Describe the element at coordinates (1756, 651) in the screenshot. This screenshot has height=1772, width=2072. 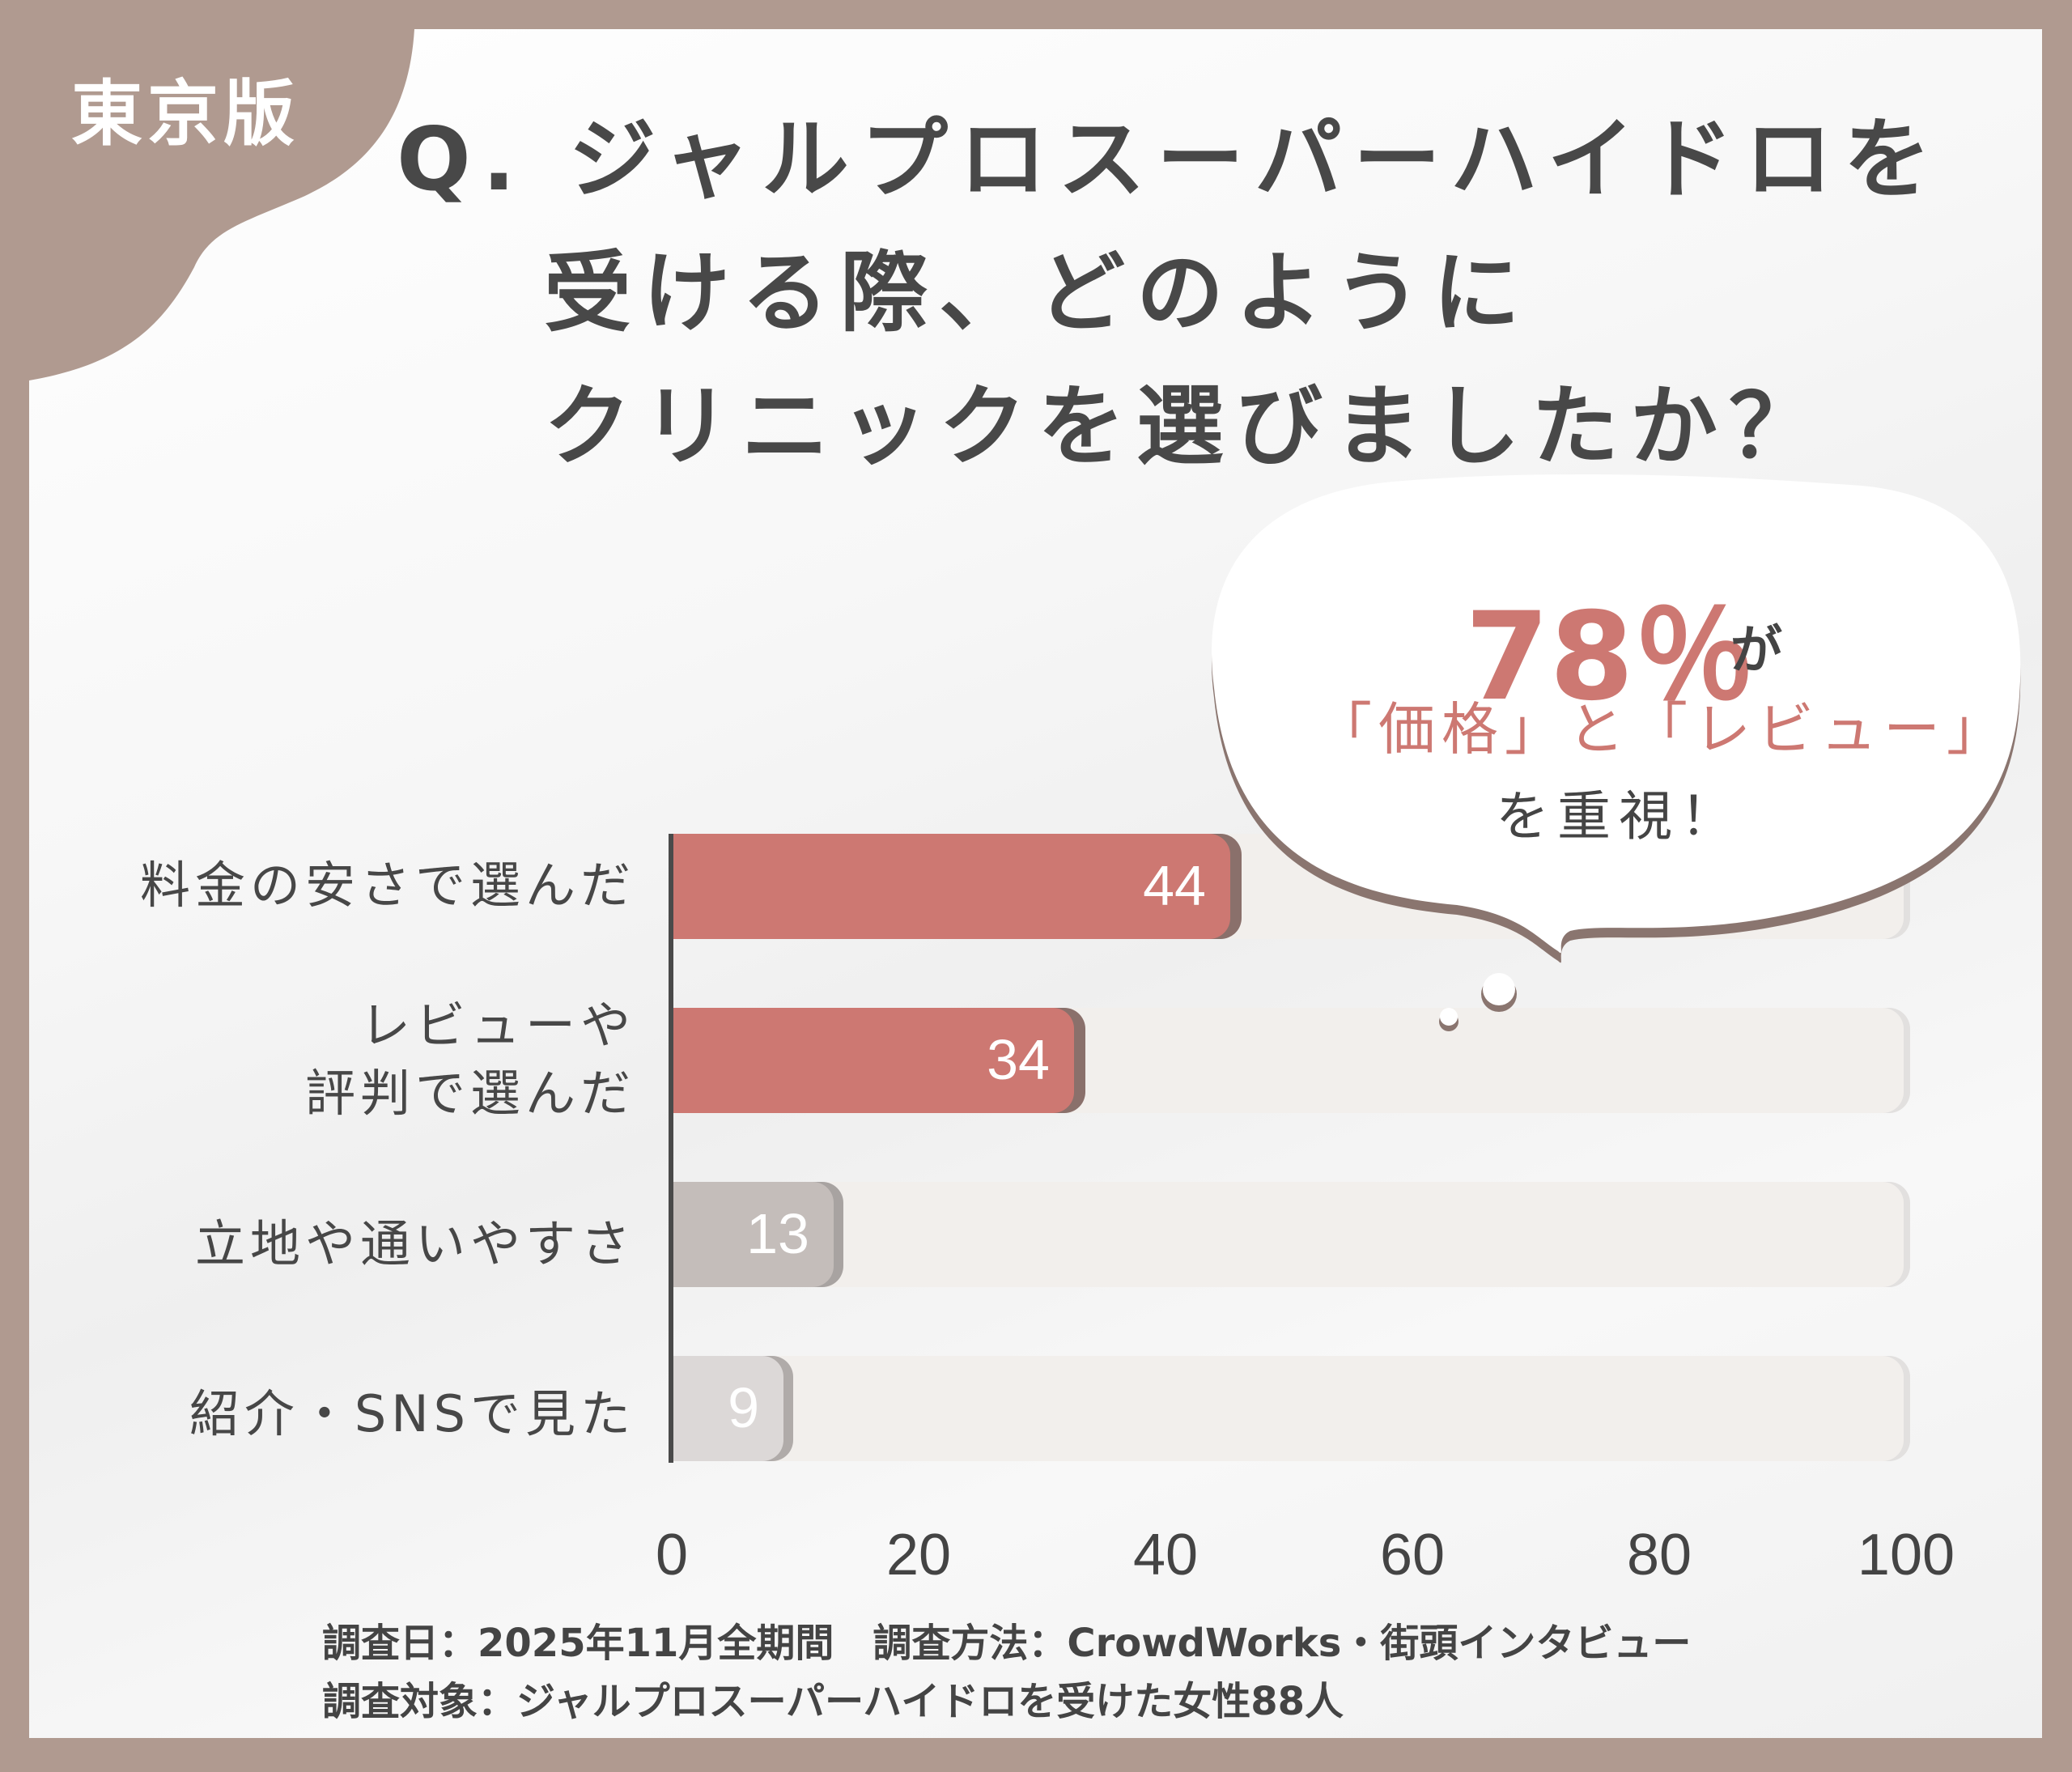
I see `callout-suffix: が` at that location.